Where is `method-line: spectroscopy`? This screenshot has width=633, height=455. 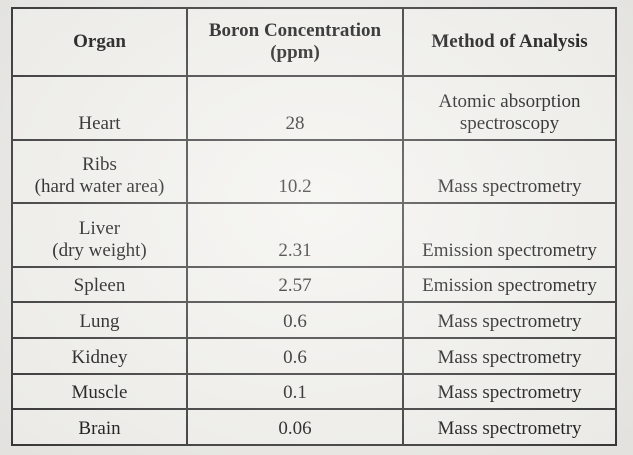 method-line: spectroscopy is located at coordinates (509, 123).